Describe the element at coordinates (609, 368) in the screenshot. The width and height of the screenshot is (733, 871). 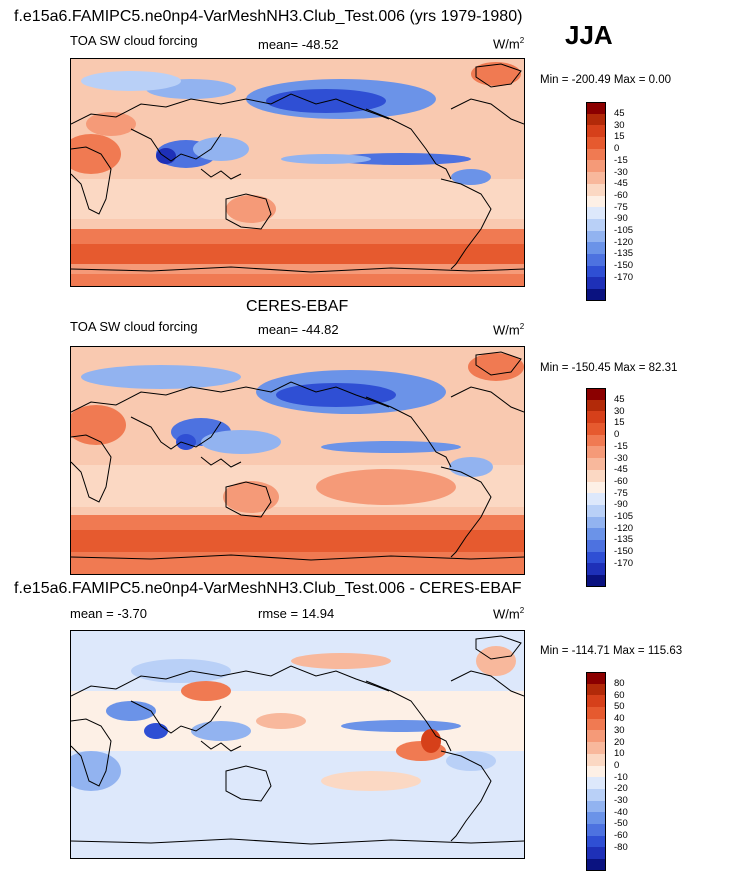
I see `panel2-minmax: Min = -150.45 Max = 82.31` at that location.